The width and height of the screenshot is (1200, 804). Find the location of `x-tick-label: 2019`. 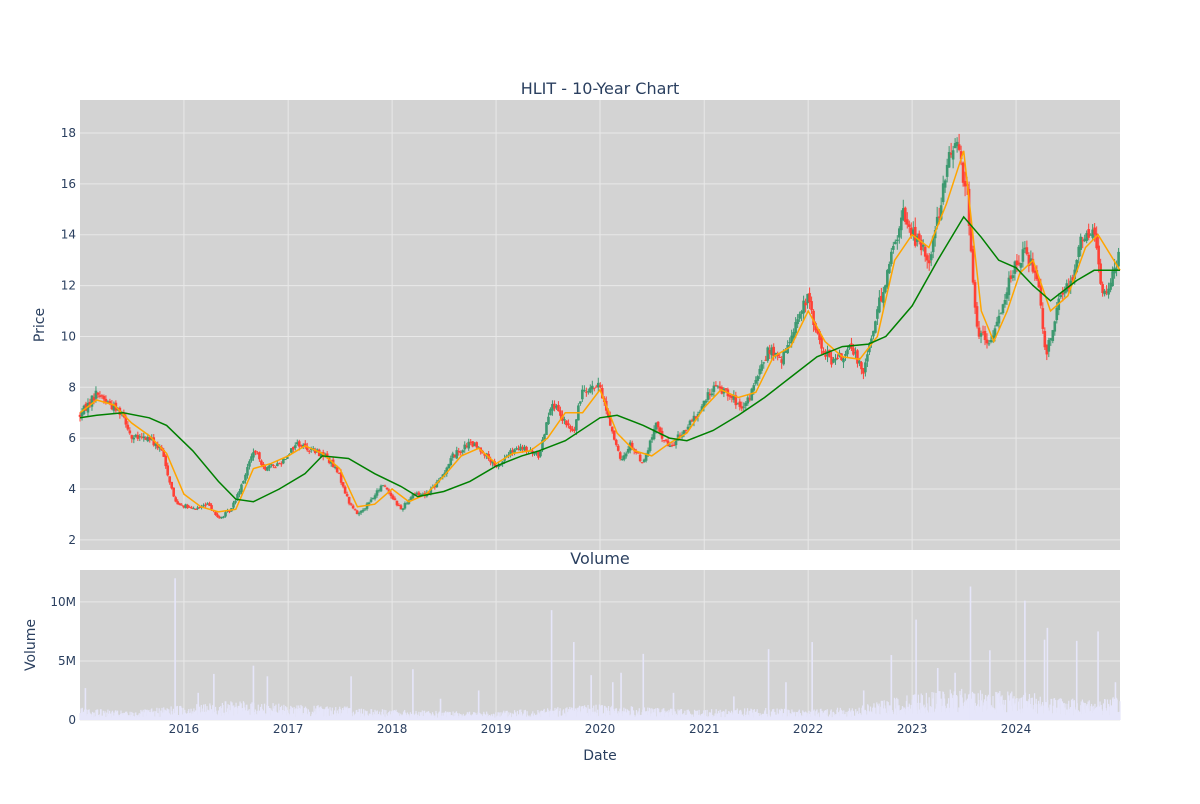

x-tick-label: 2019 is located at coordinates (496, 729).